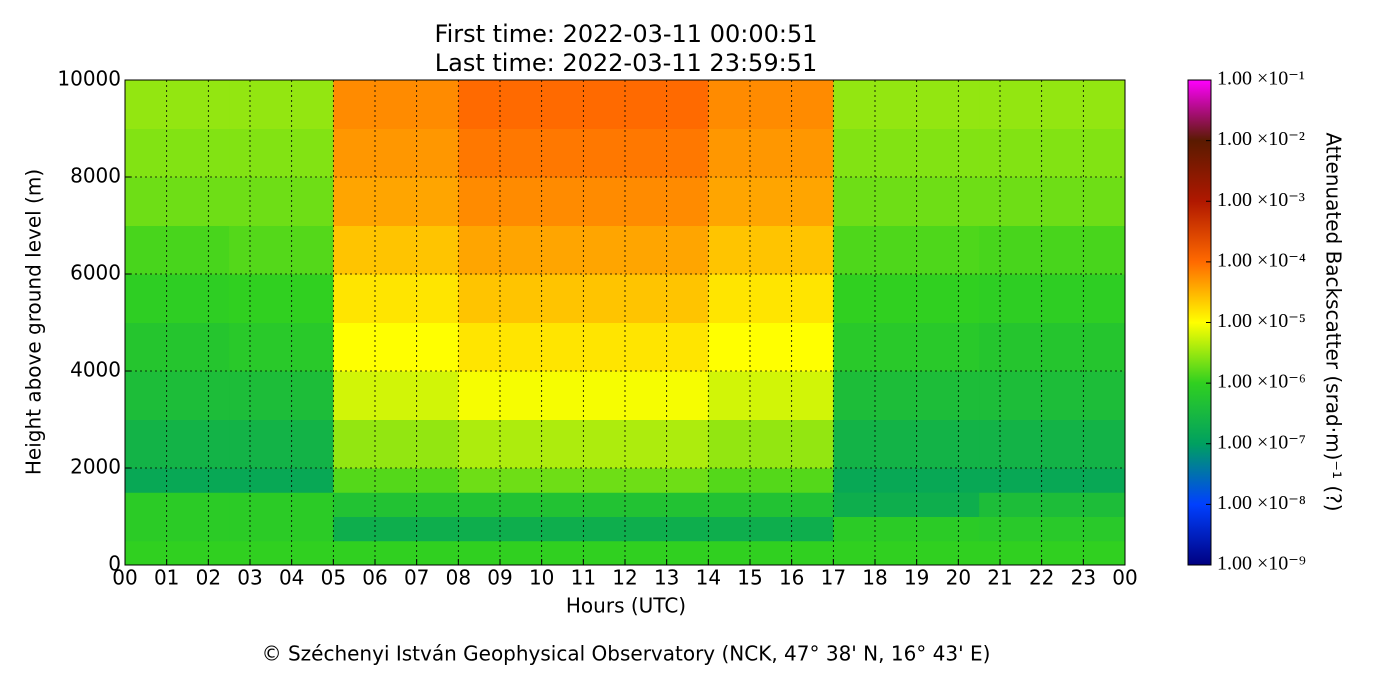  What do you see at coordinates (1334, 321) in the screenshot?
I see `colorbar-label: Attenuated Backscatter (srad·m)⁻¹ (?)` at bounding box center [1334, 321].